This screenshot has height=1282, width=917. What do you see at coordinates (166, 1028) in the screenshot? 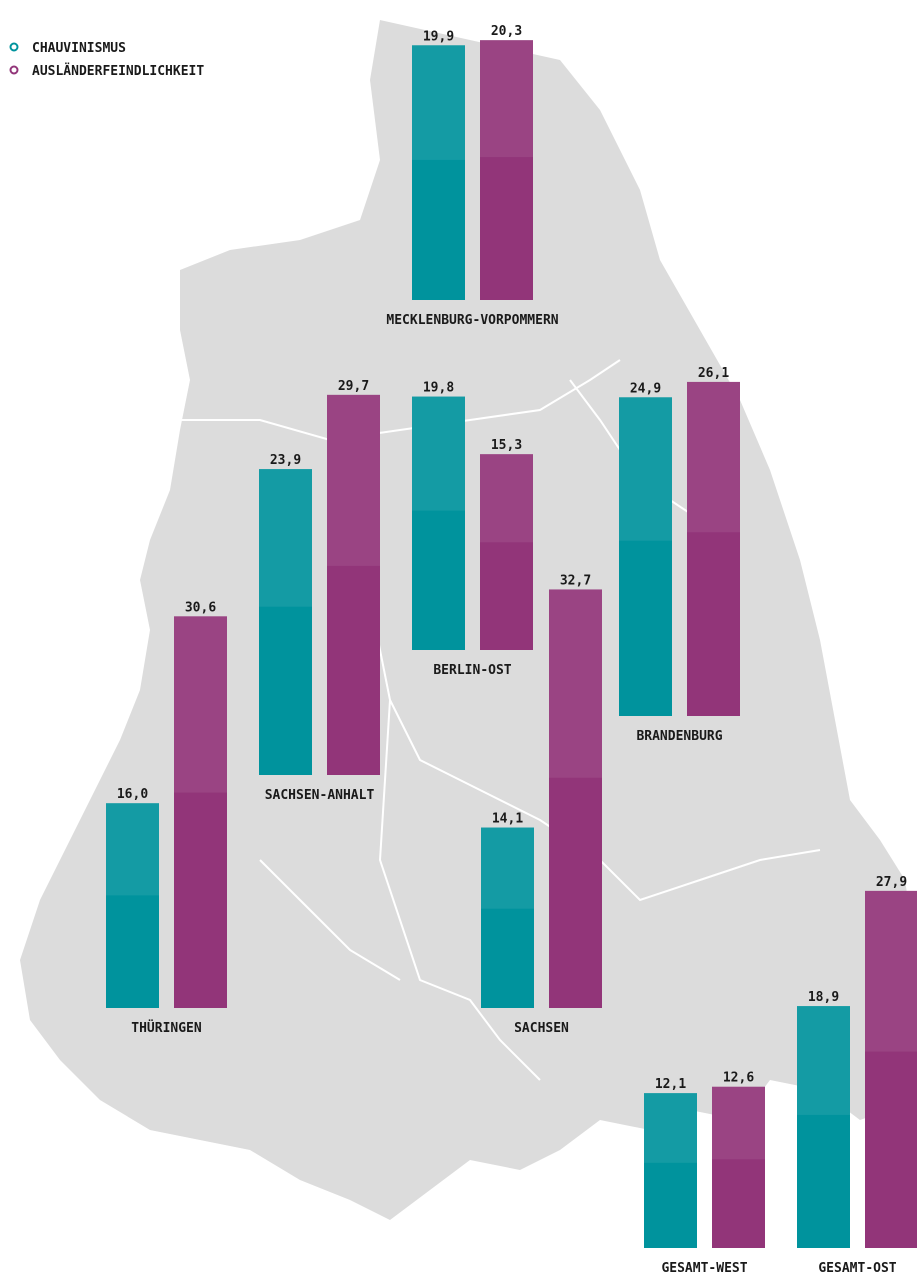
I see `category-label: THÜRINGEN` at bounding box center [166, 1028].